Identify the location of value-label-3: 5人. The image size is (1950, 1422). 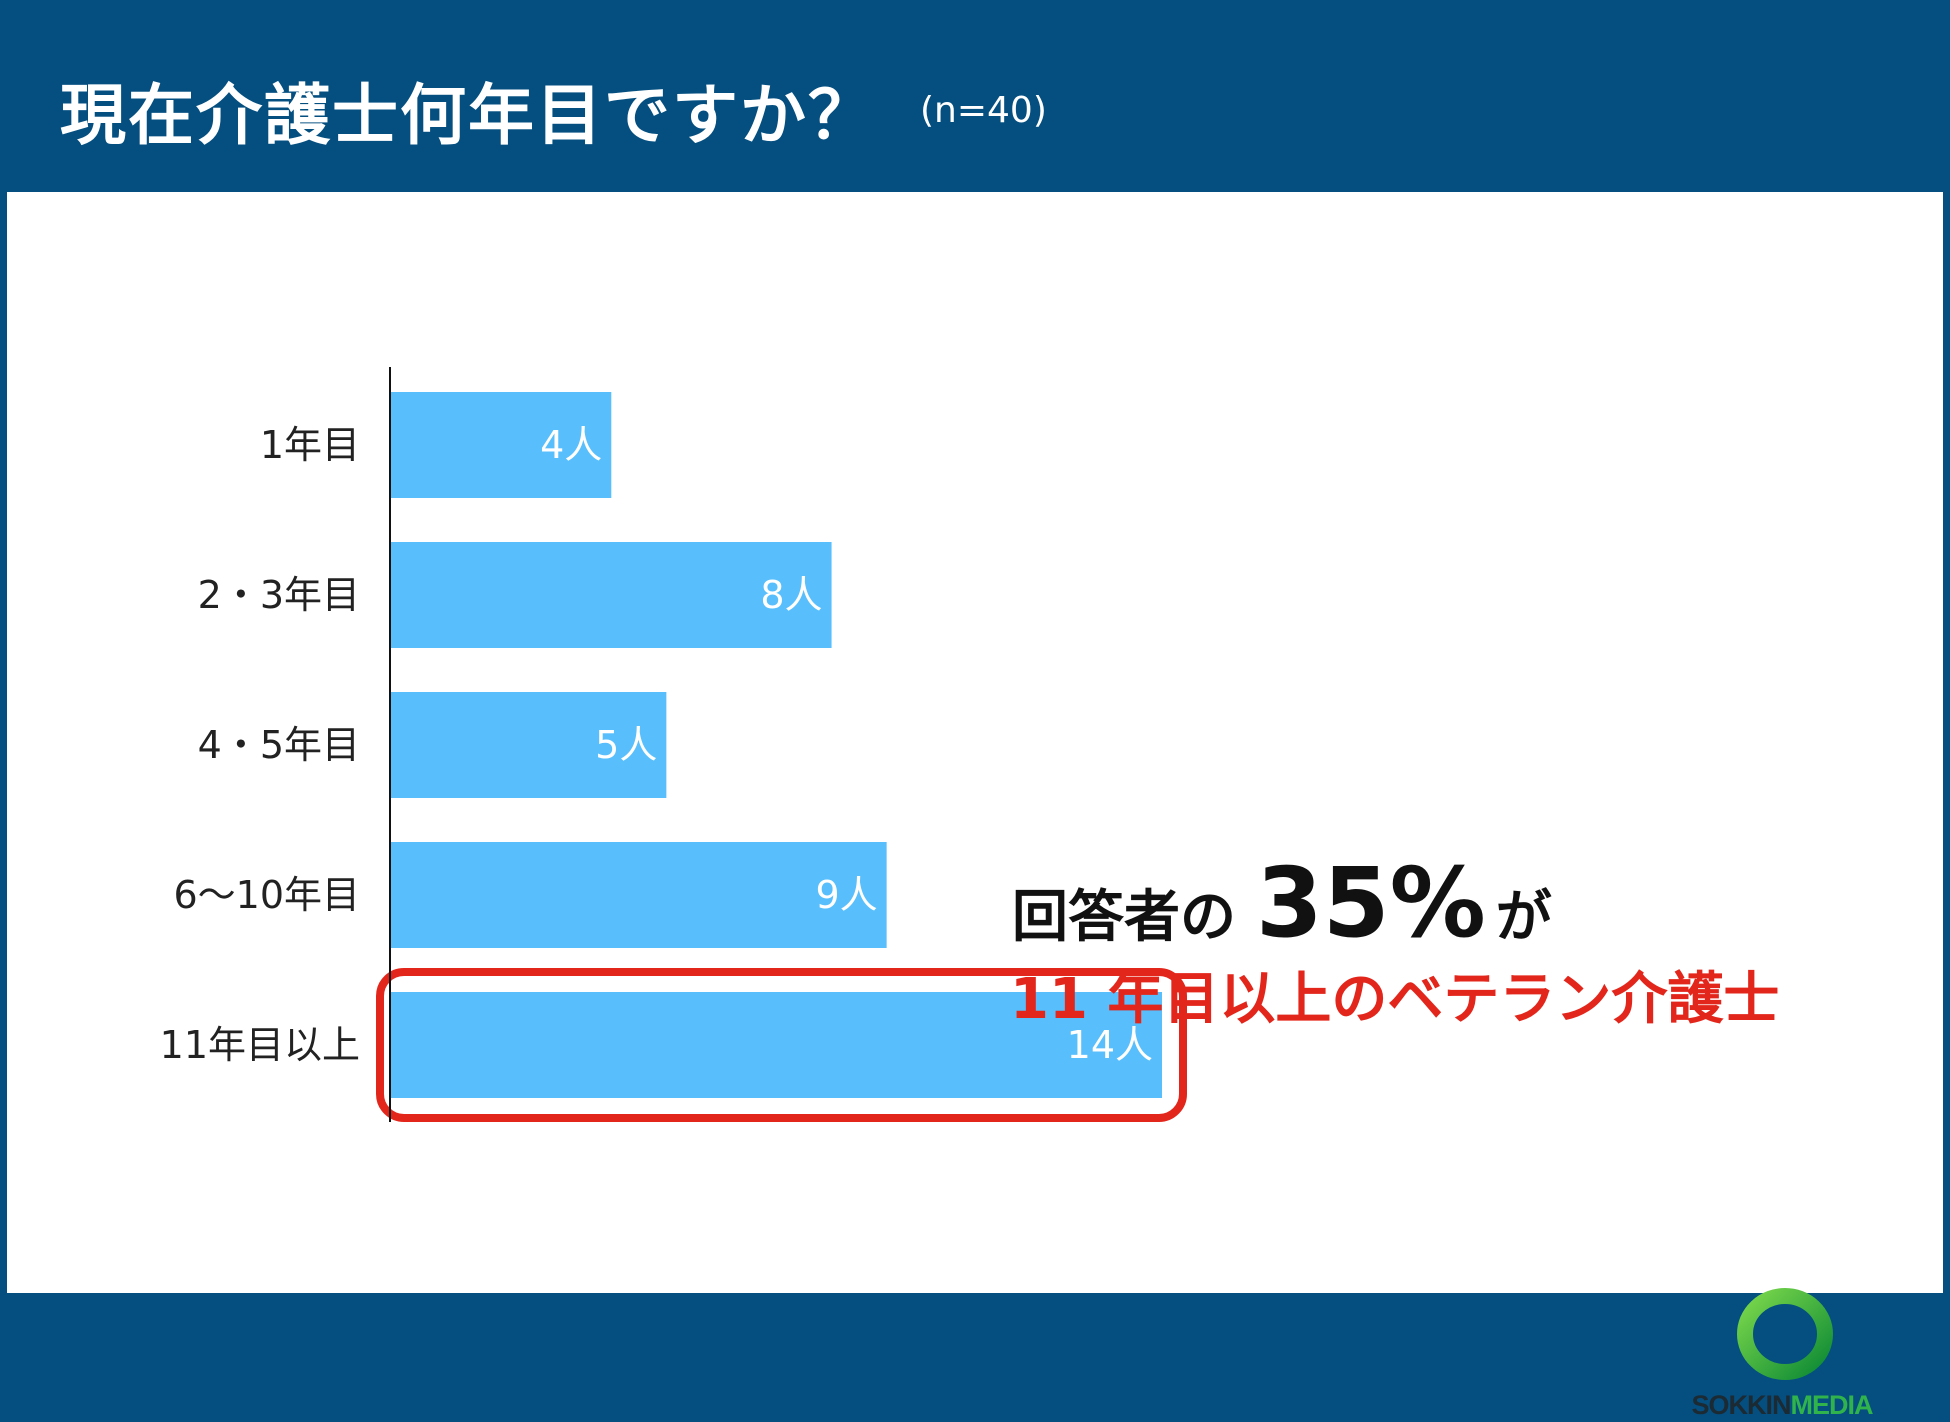
(626, 745).